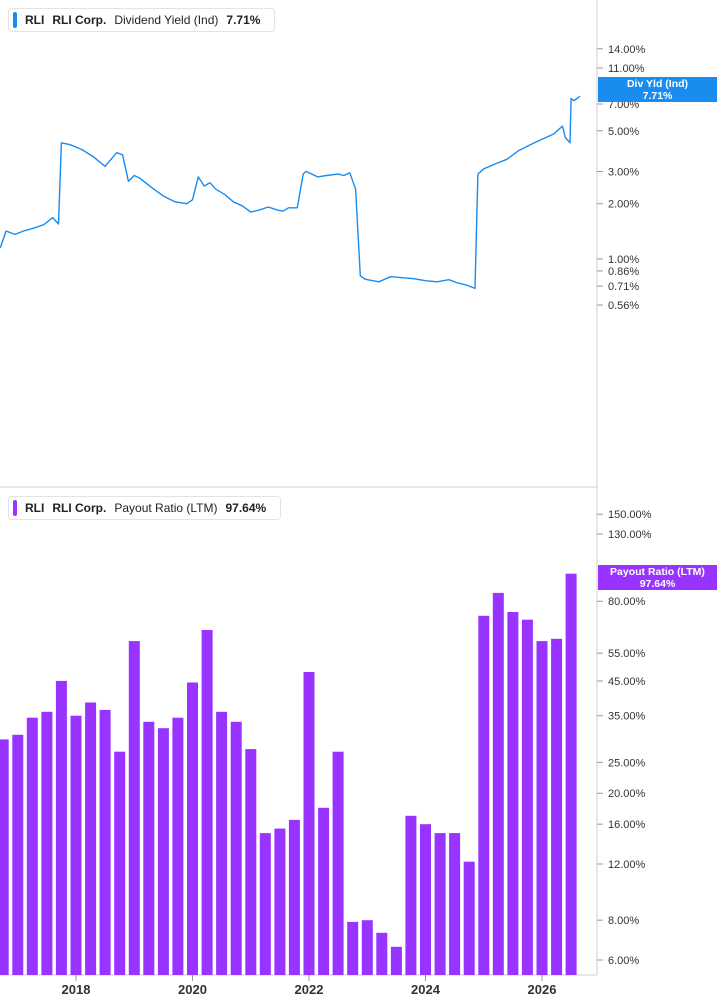  Describe the element at coordinates (630, 535) in the screenshot. I see `y-tick-label-bottom: 130.00%` at that location.